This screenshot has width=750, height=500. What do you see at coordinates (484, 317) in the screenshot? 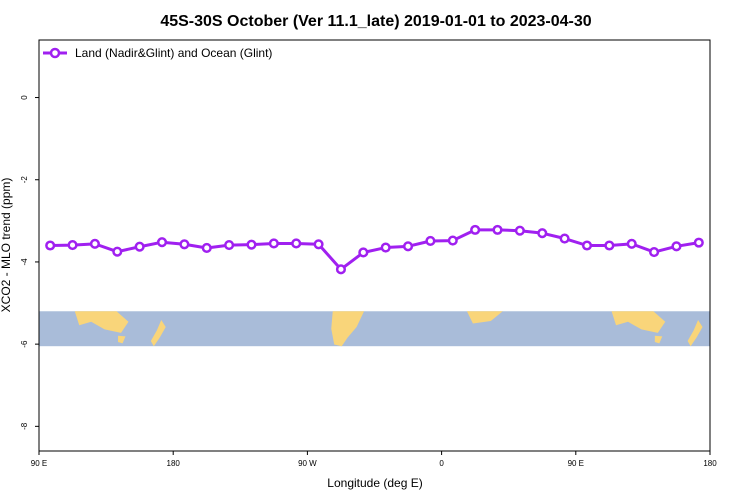
I see `land-south-africa` at bounding box center [484, 317].